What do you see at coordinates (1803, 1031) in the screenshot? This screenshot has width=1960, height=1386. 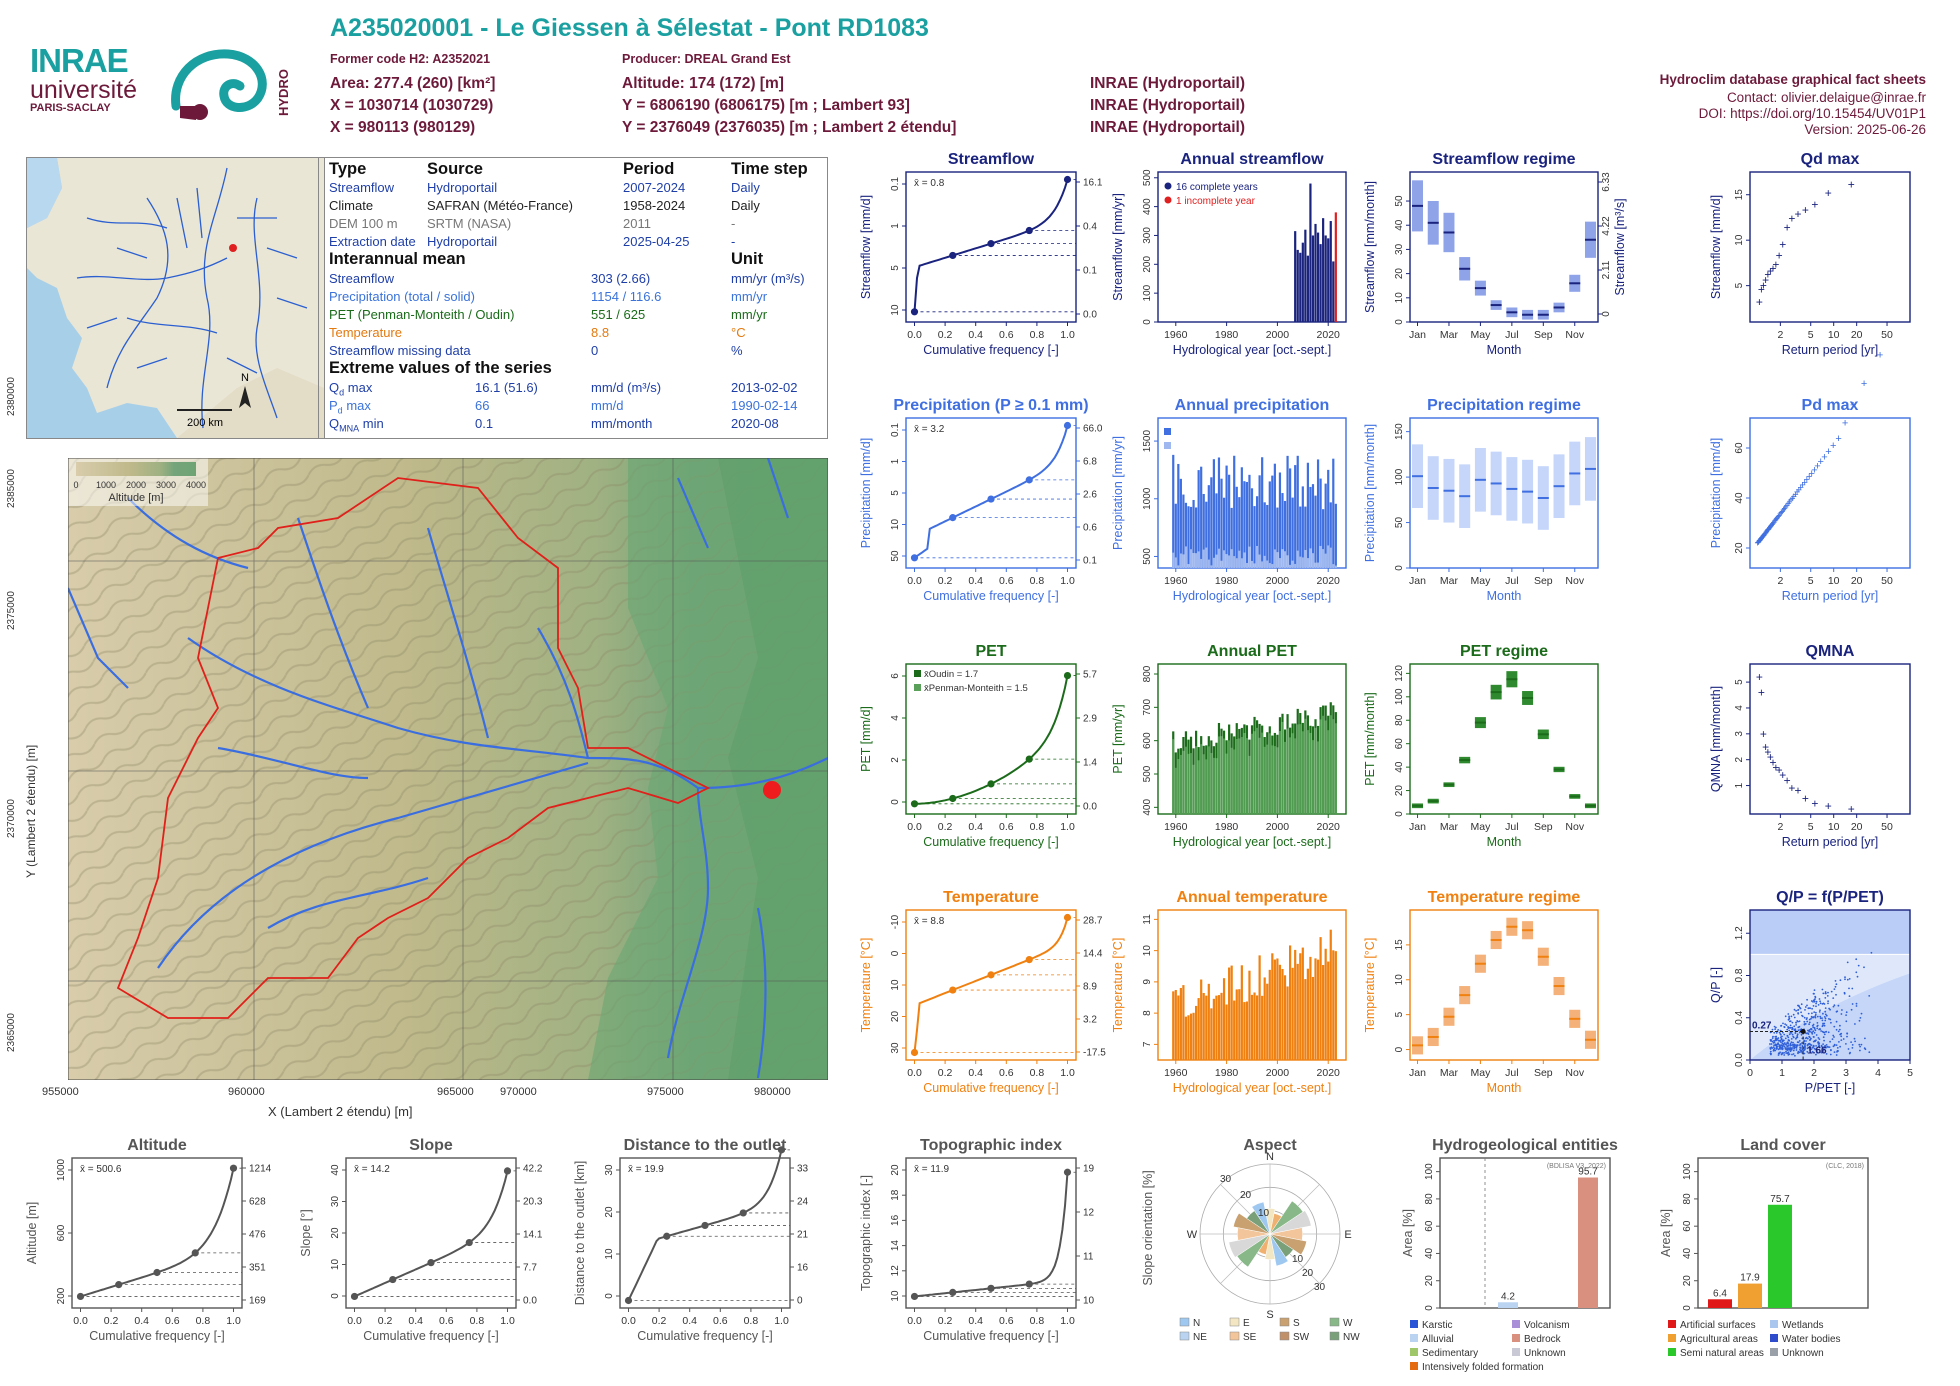 I see `mean-point` at bounding box center [1803, 1031].